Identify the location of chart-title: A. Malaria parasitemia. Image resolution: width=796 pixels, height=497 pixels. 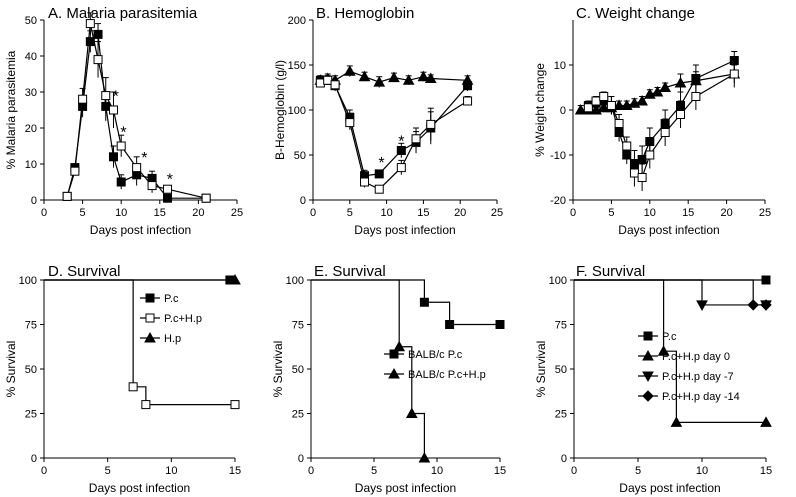
(123, 13).